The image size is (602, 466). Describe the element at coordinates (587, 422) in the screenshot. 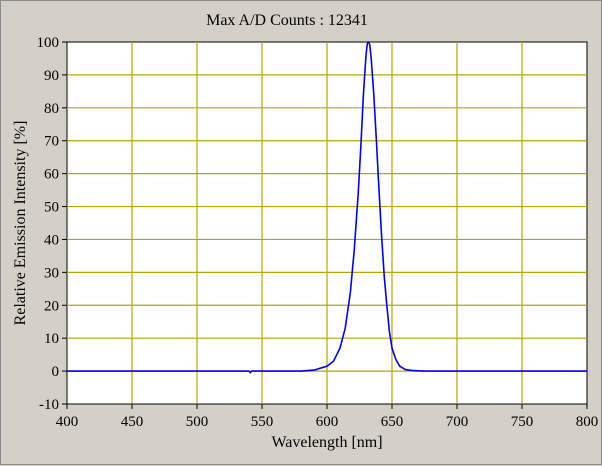

I see `x-tick-label-800: 800` at that location.